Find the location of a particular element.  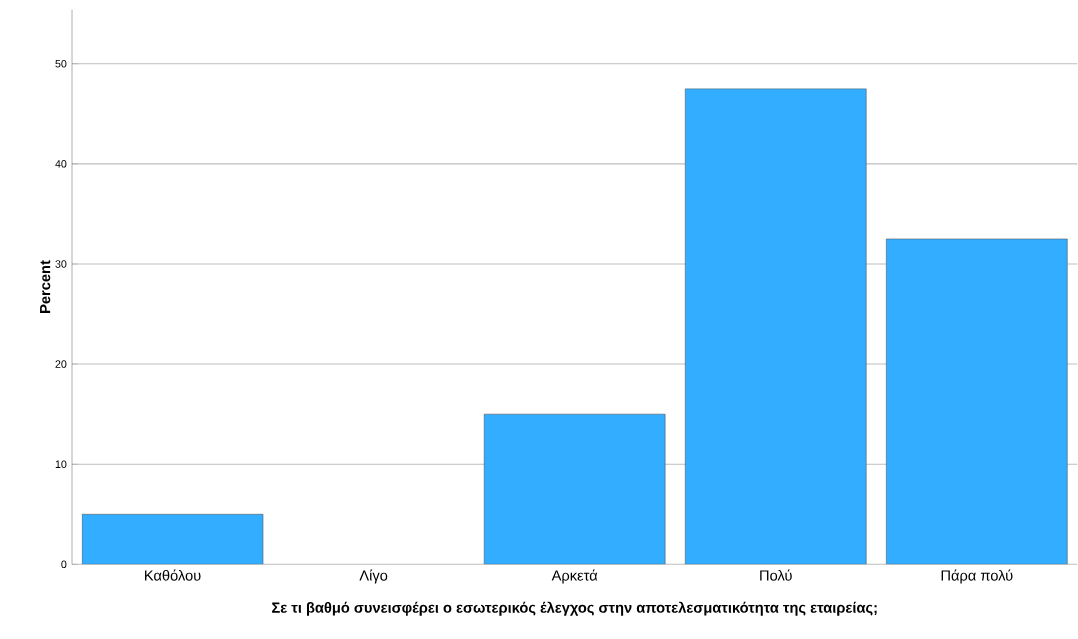

x-tick-label: Καθόλου is located at coordinates (173, 575).